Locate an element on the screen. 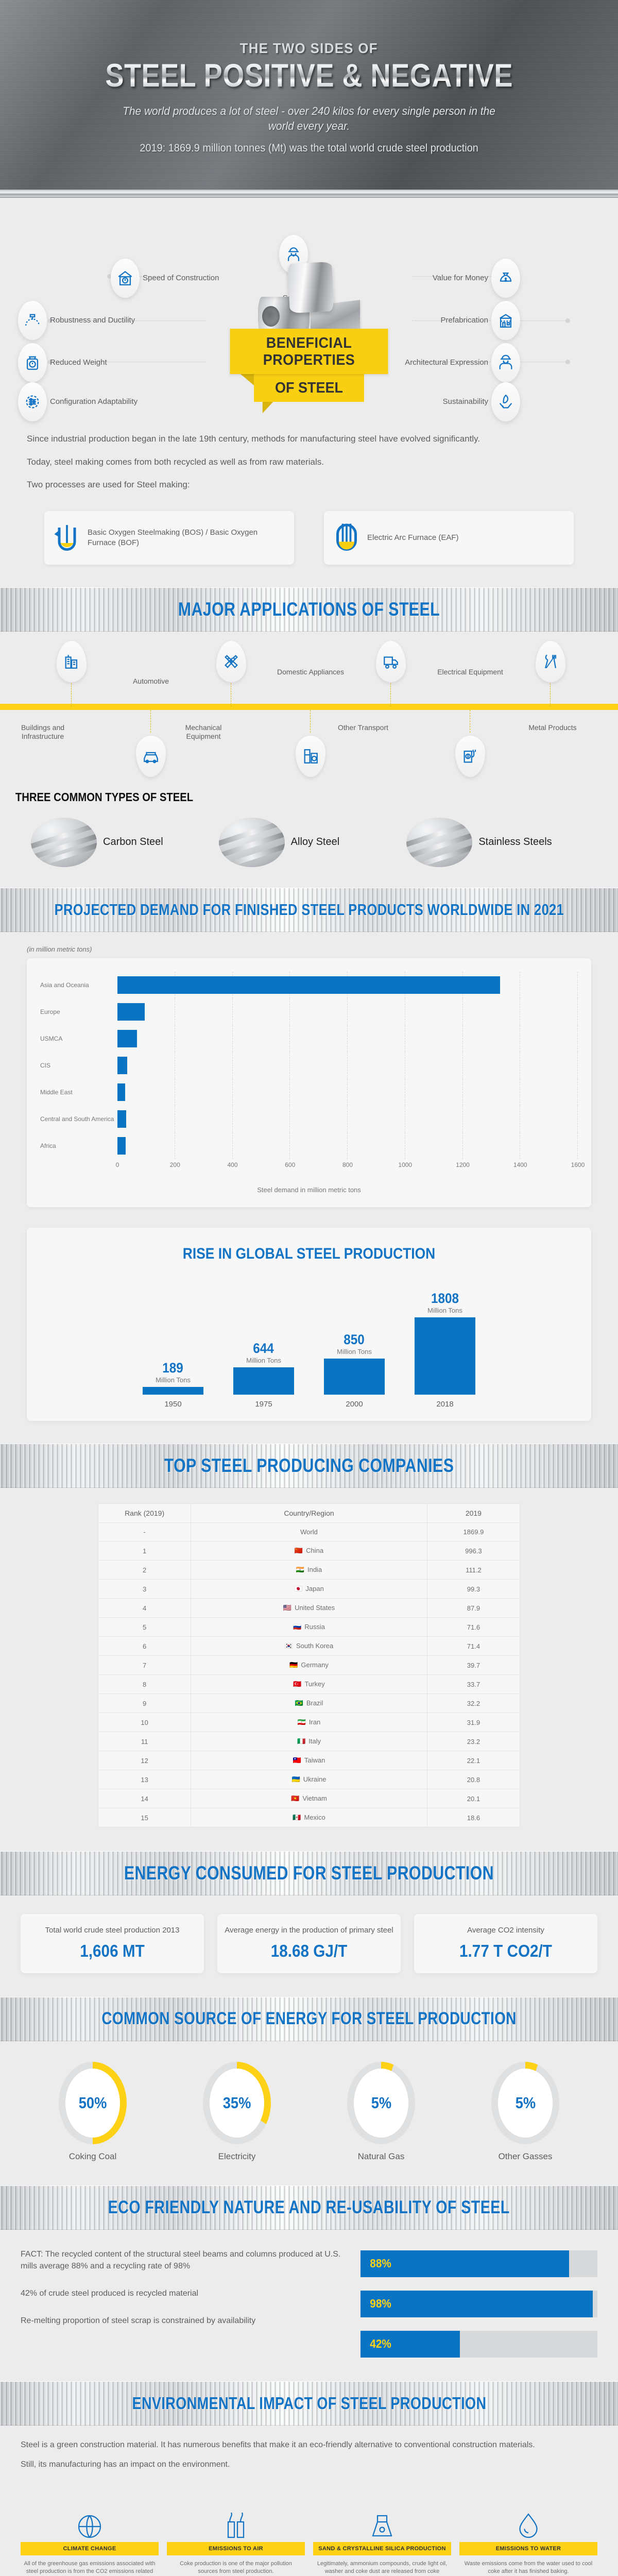  table-row: 4 🇺🇸 United States 87.9 is located at coordinates (309, 1608).